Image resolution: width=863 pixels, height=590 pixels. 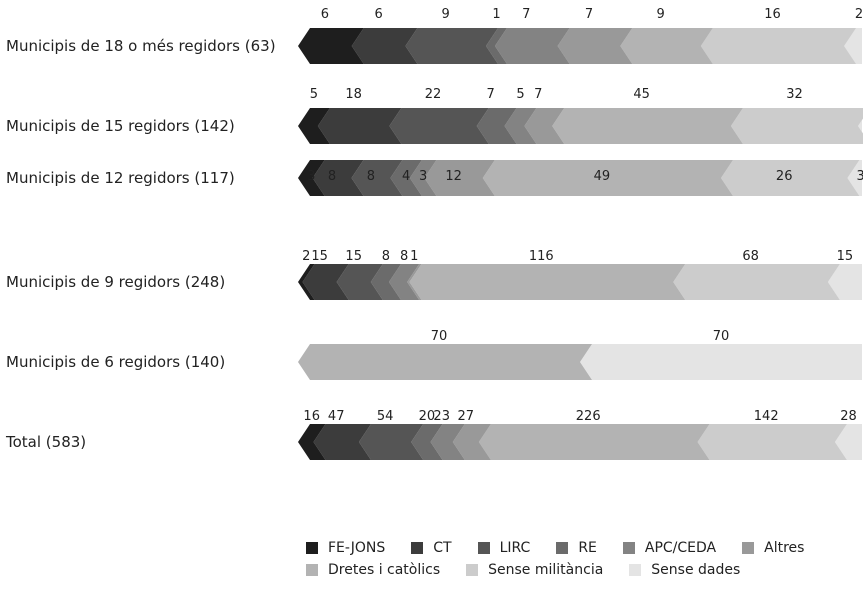 What do you see at coordinates (534, 570) in the screenshot?
I see `legend-item: Sense militància` at bounding box center [534, 570].